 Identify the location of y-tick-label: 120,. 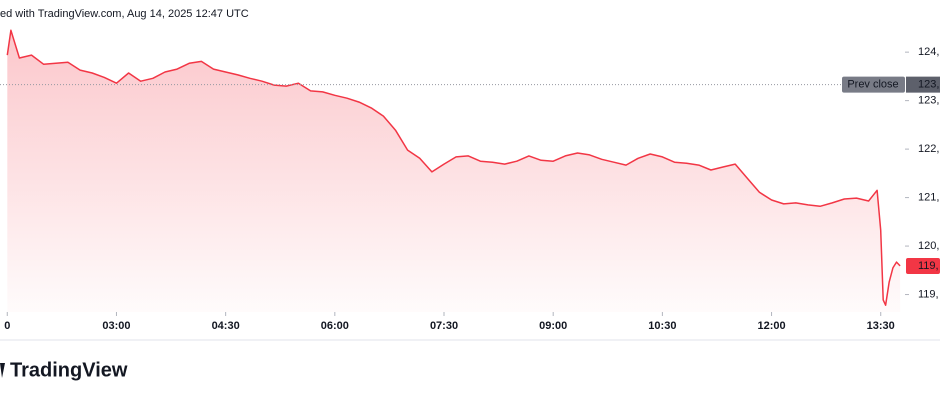
(928, 246).